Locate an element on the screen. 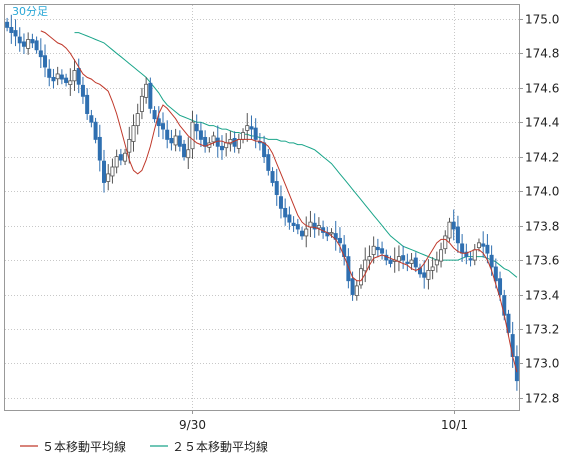 This screenshot has height=462, width=574. y-tick-label: 174.8 is located at coordinates (542, 54).